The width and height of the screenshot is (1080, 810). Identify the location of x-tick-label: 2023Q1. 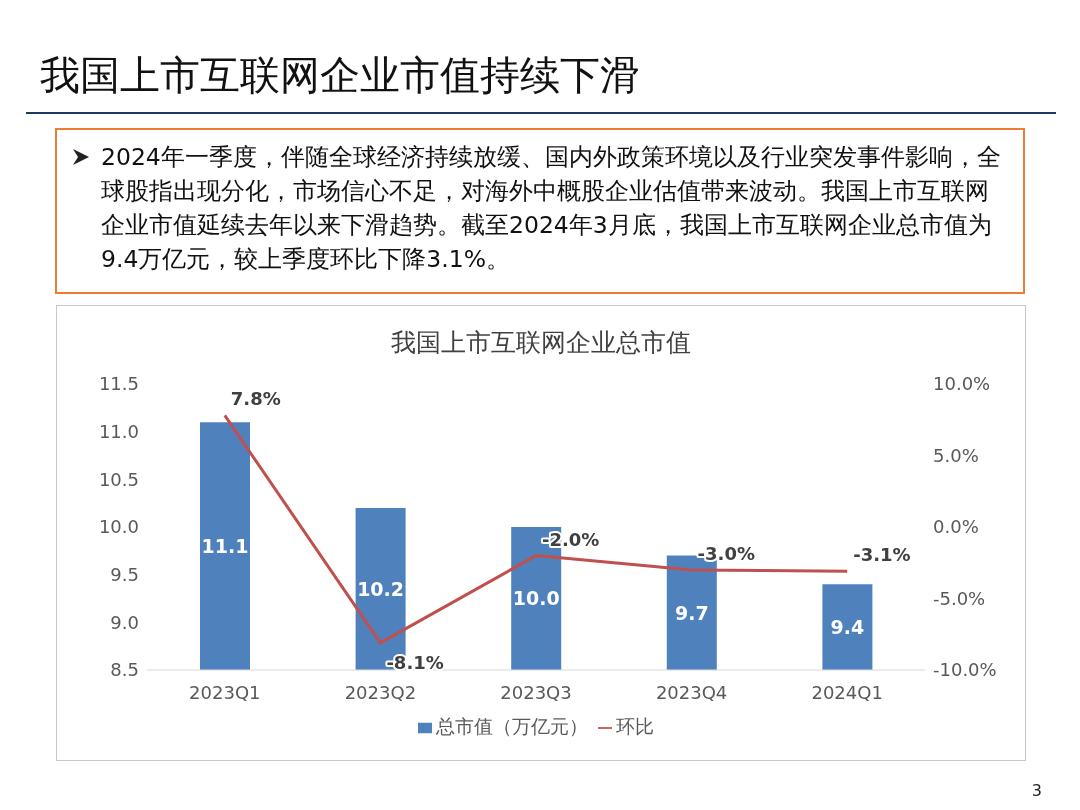
(225, 692).